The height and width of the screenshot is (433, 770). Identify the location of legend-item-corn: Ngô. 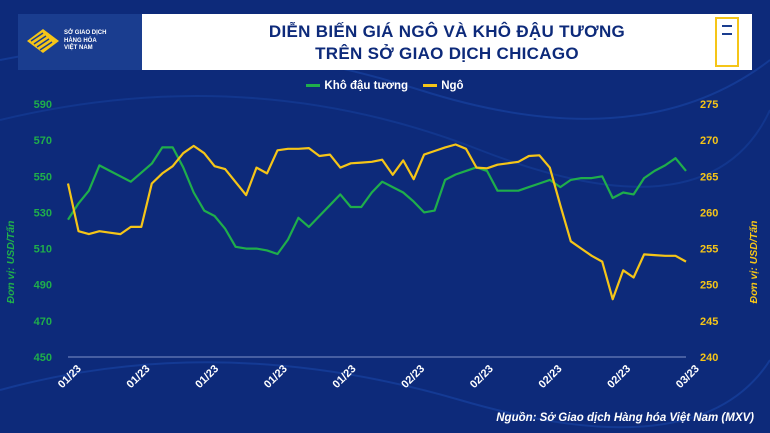
(443, 86).